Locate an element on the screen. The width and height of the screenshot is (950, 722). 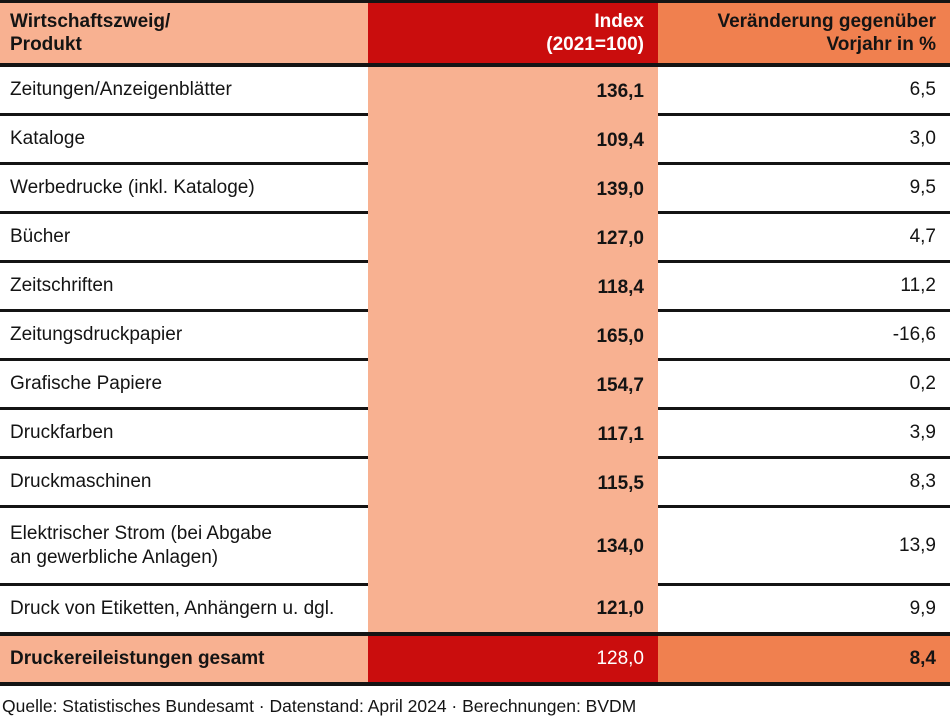
table-row: Zeitungen/Anzeigenblätter 136,1 6,5 is located at coordinates (475, 91).